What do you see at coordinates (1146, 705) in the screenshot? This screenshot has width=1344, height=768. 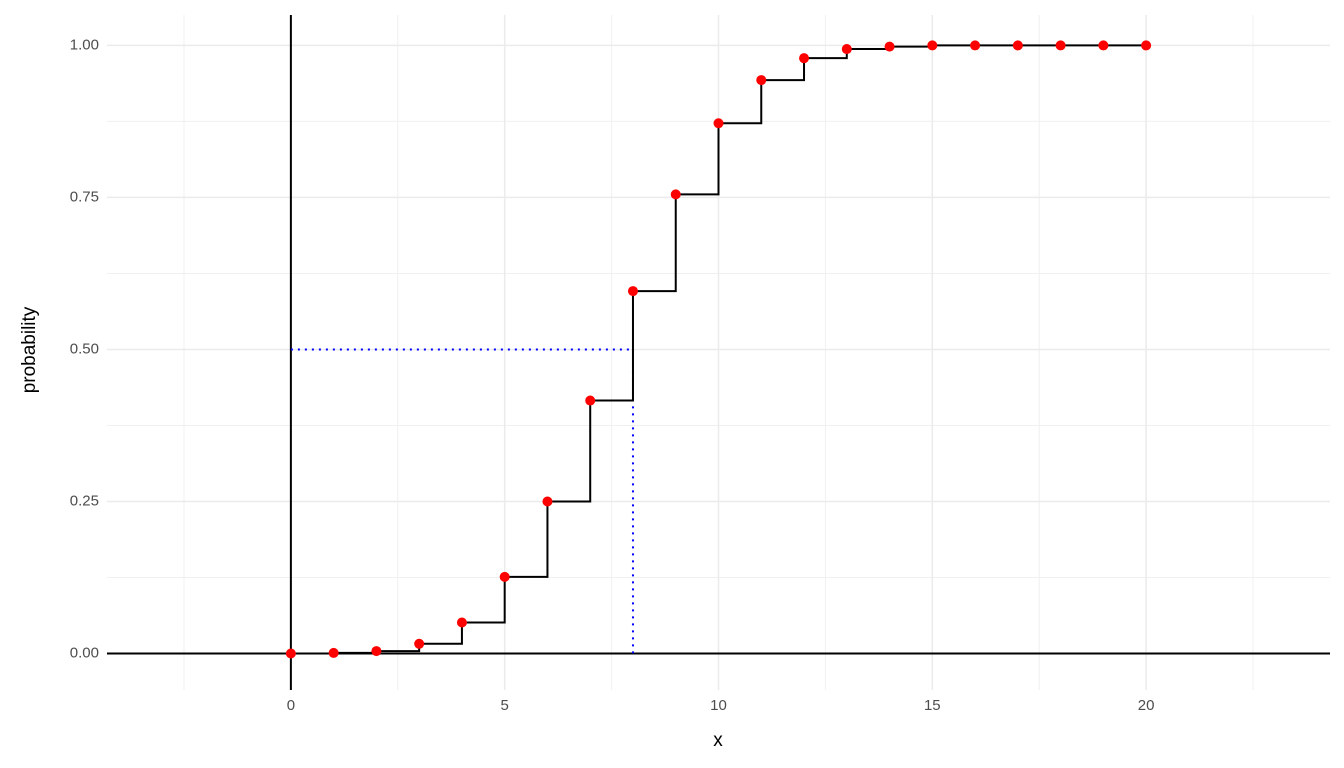 I see `x-tick-label: 20` at bounding box center [1146, 705].